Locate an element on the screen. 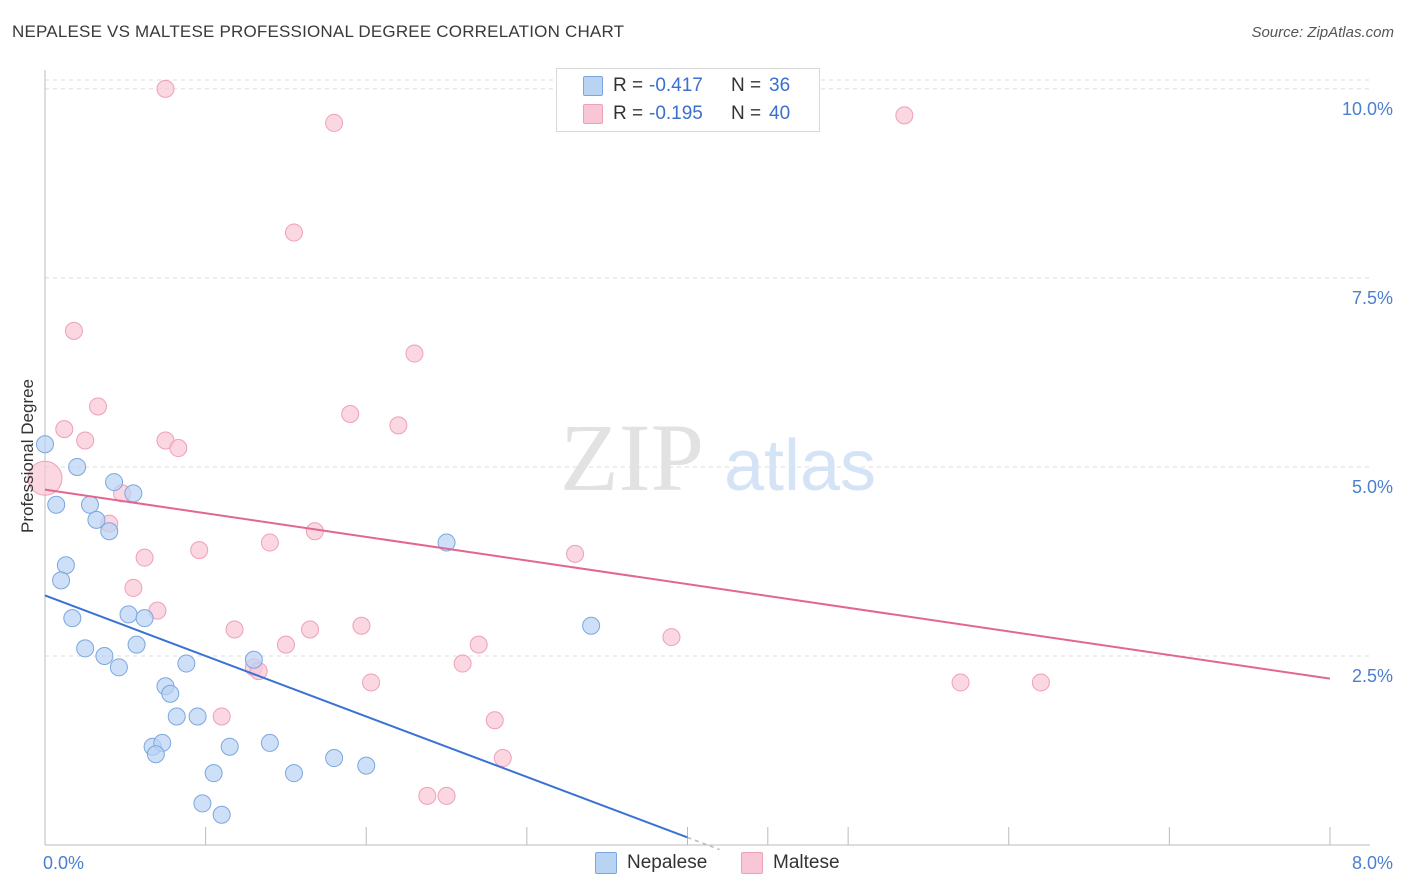 This screenshot has height=892, width=1406. legend-item-nepalese: Nepalese is located at coordinates (651, 863).